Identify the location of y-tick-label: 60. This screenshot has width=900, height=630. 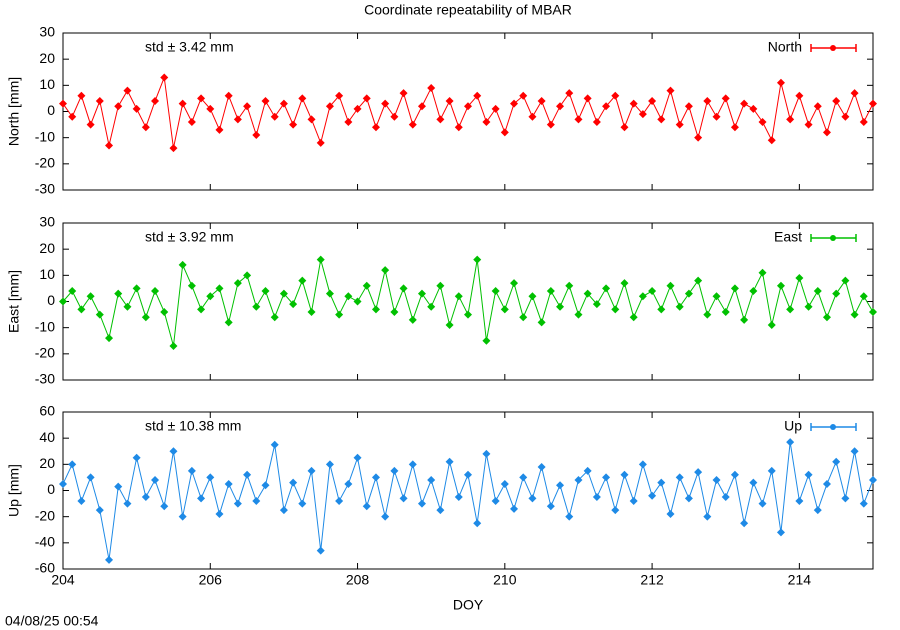
(47, 411).